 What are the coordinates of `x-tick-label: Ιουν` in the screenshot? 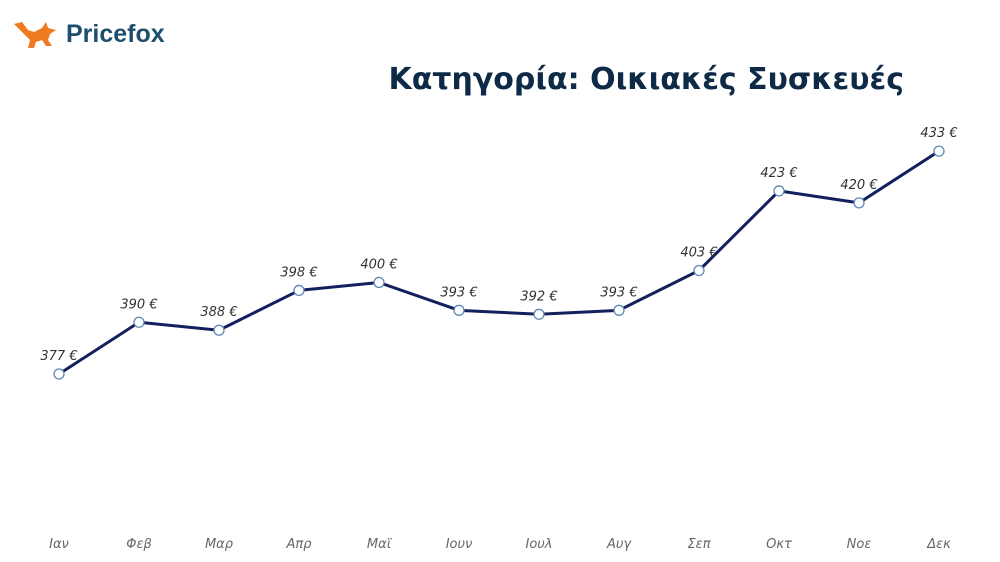 It's located at (459, 544).